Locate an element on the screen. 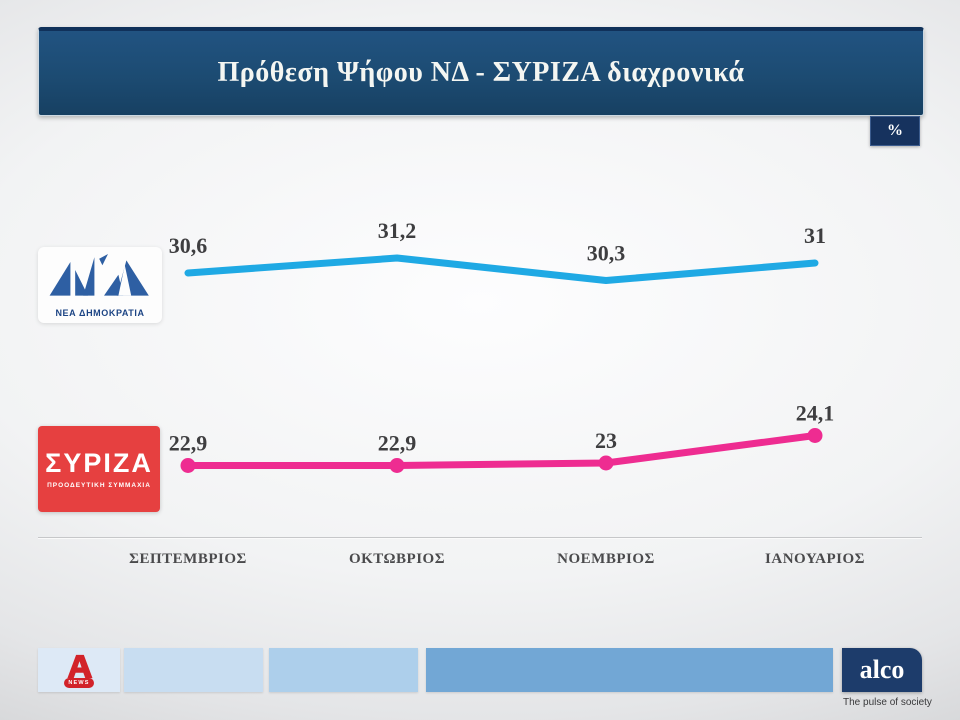  nd-monogram-icon is located at coordinates (99, 275).